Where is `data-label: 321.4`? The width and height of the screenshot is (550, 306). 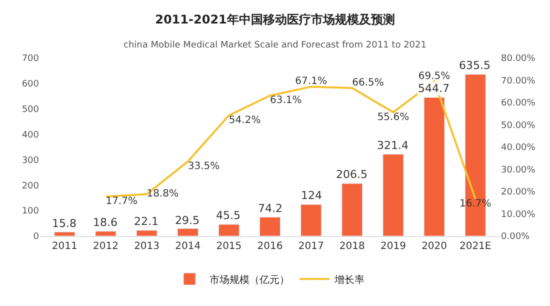
data-label: 321.4 is located at coordinates (392, 145).